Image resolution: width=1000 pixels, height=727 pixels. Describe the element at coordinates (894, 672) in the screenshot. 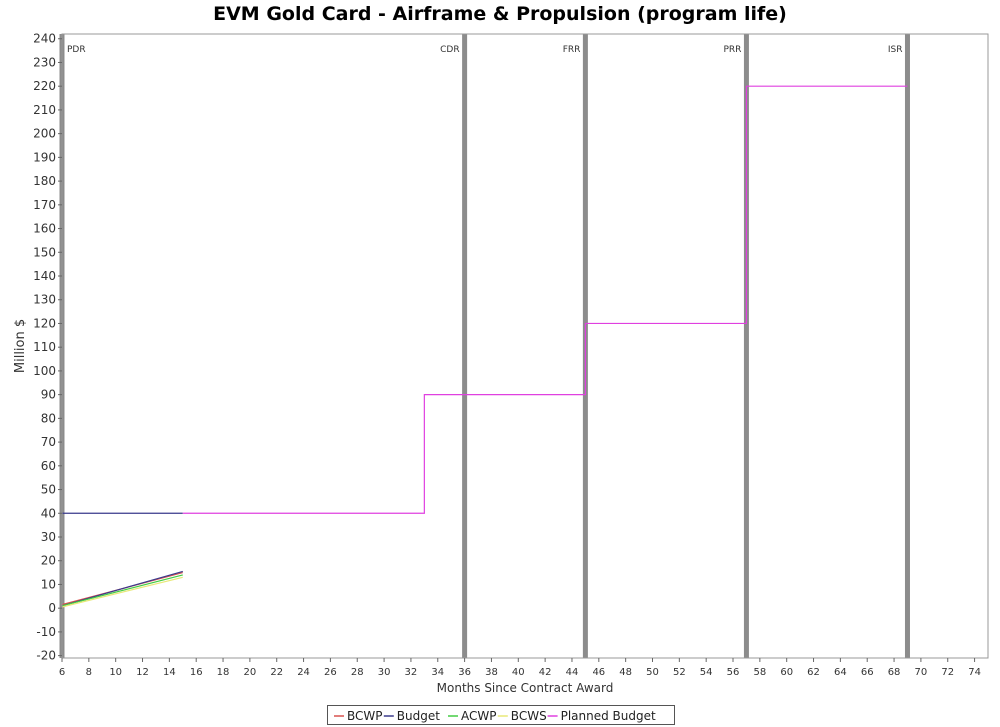

I see `x-tick-label: 68` at that location.